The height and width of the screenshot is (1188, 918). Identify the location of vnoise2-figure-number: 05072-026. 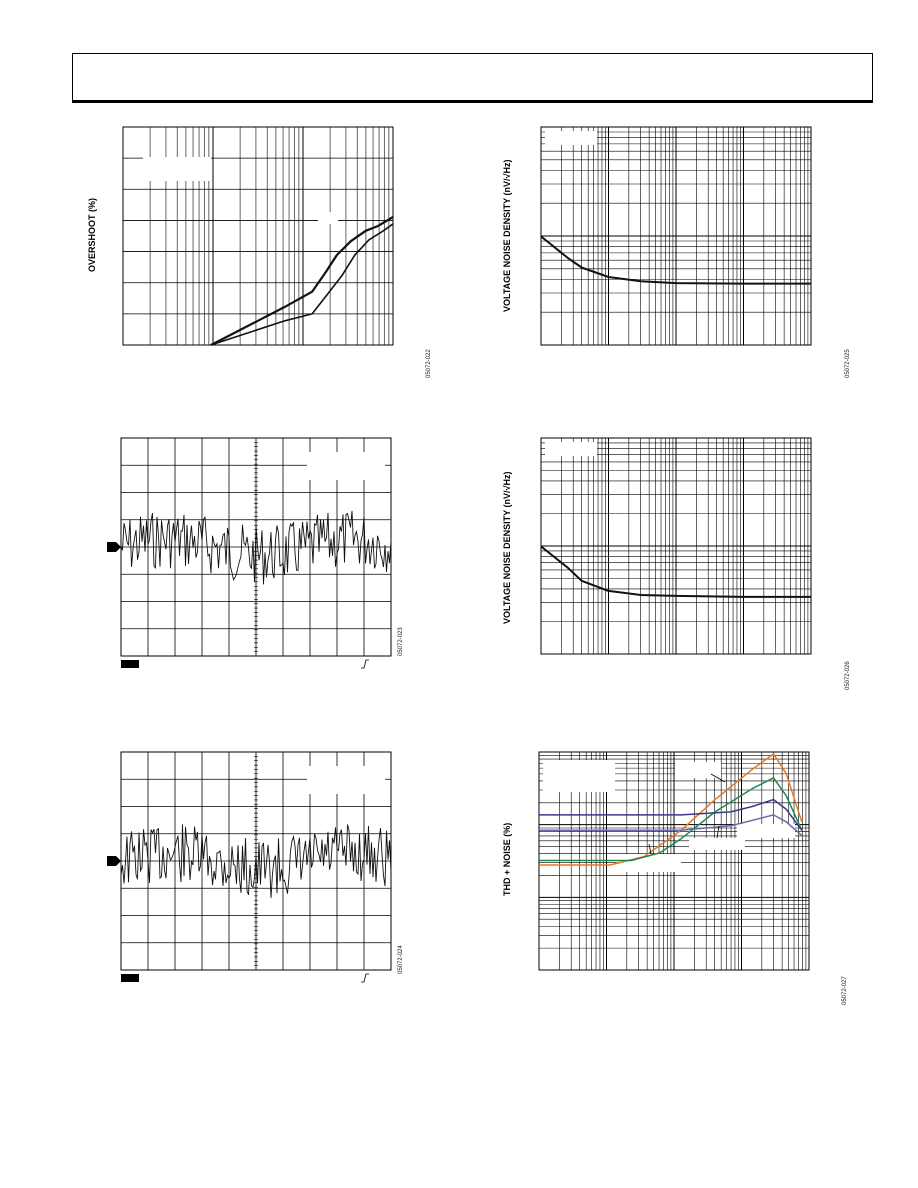
(848, 675).